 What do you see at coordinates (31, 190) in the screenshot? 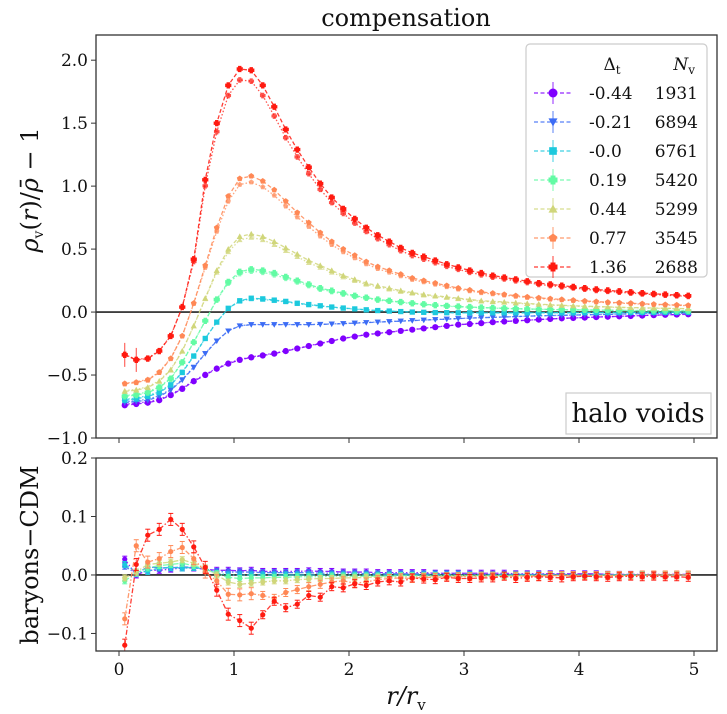
I see `top-ylabel: ρv(r)/ρ̄ − 1` at bounding box center [31, 190].